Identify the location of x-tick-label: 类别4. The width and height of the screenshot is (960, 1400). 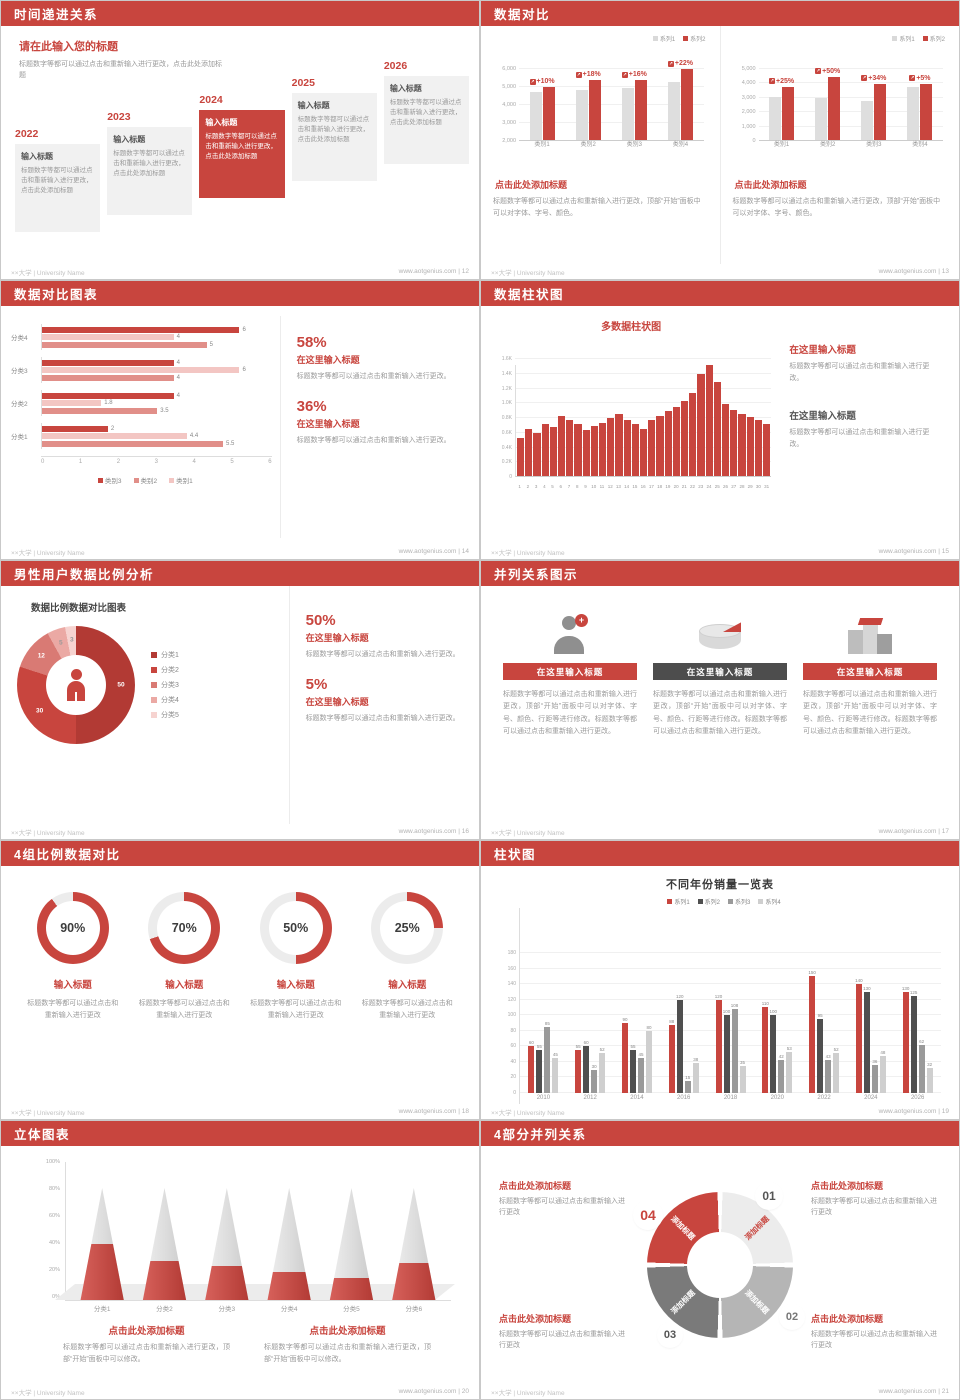
(920, 145).